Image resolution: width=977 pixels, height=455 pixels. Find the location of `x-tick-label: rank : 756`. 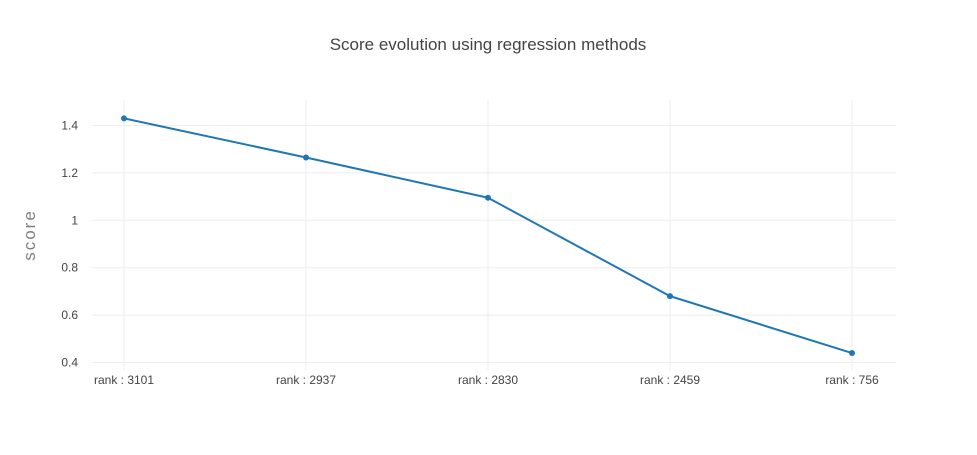

x-tick-label: rank : 756 is located at coordinates (852, 380).